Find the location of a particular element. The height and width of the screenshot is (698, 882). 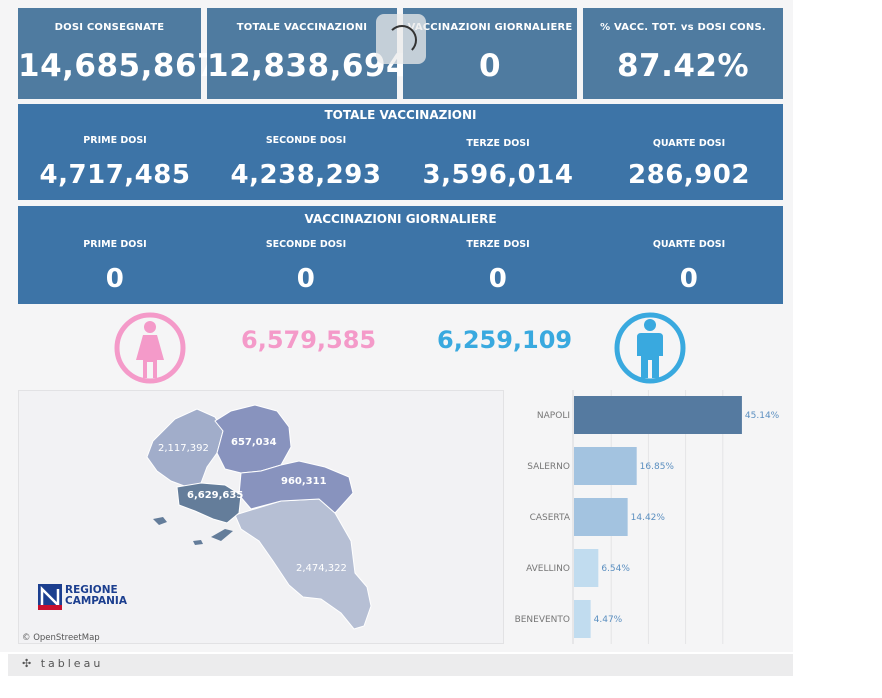

totale-terze-dosi: TERZE DOSI 3,596,014 is located at coordinates (498, 164).